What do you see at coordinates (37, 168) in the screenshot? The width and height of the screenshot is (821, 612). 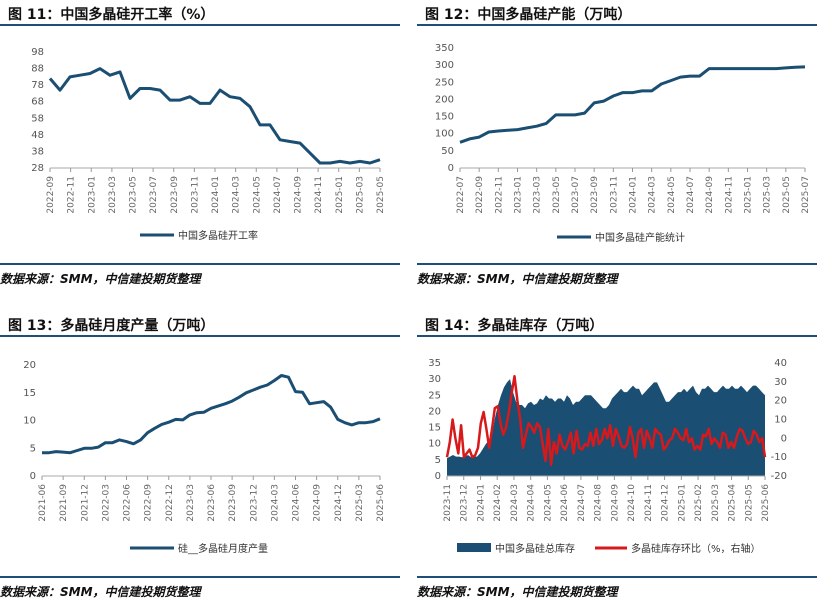 I see `y-tick-label: 28` at bounding box center [37, 168].